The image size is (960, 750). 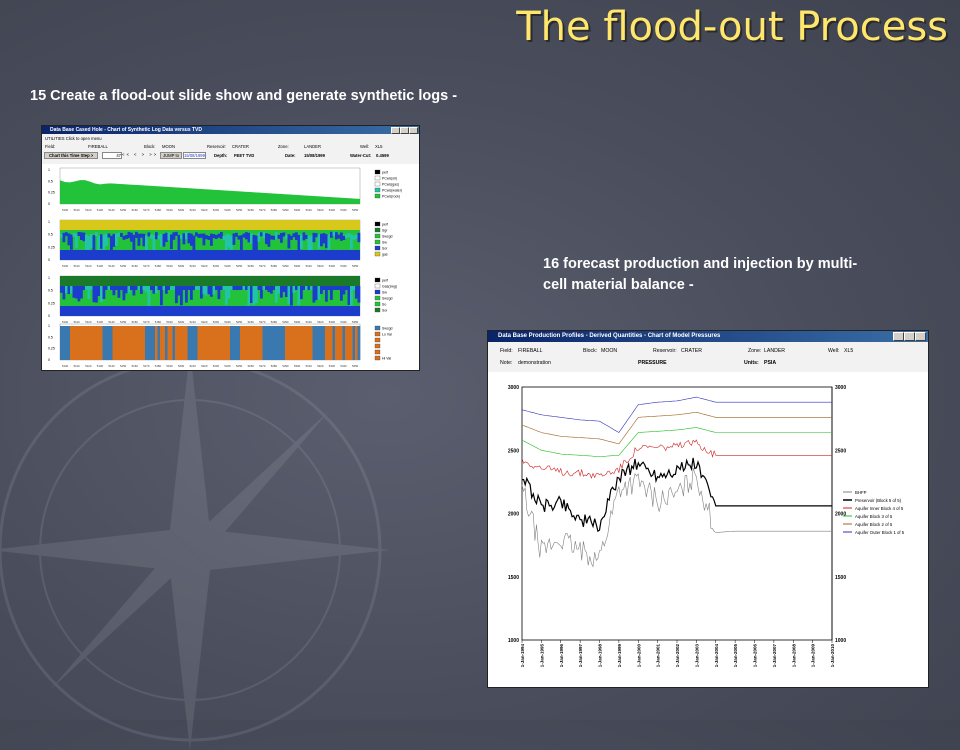 I want to click on depth-tick: 5180, so click(x=158, y=210).